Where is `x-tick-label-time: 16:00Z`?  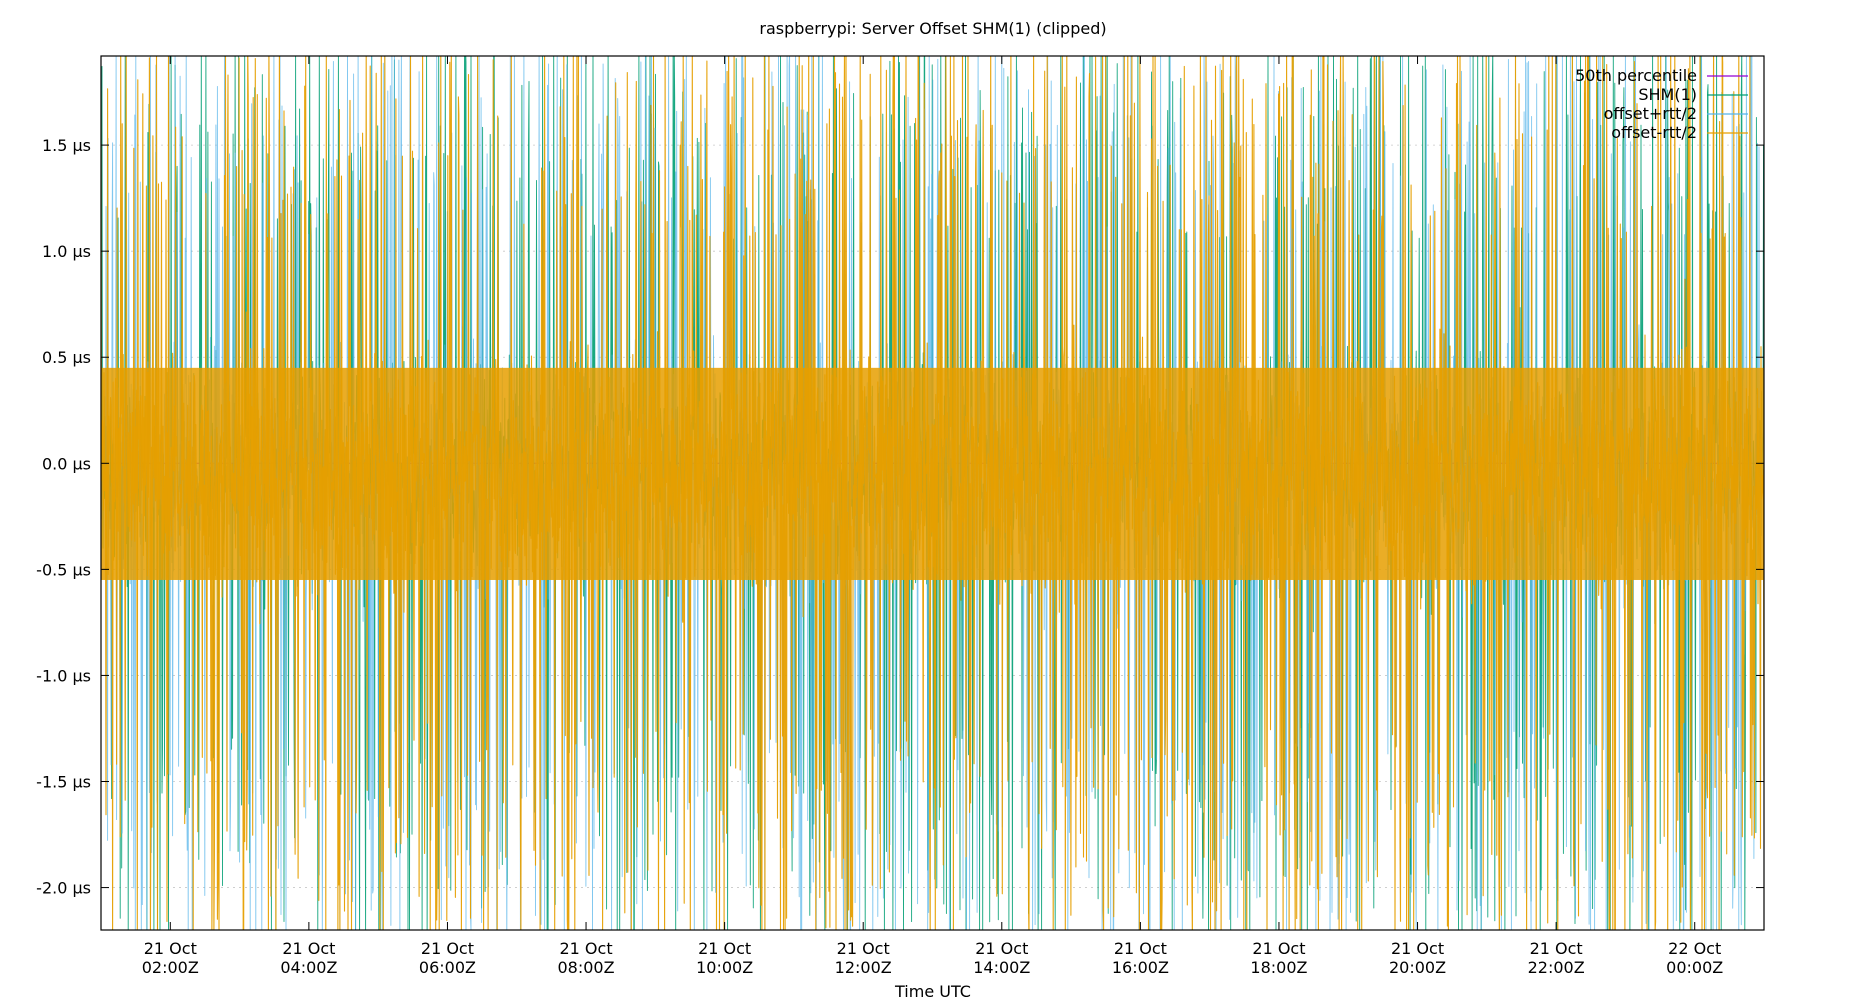 x-tick-label-time: 16:00Z is located at coordinates (1140, 967).